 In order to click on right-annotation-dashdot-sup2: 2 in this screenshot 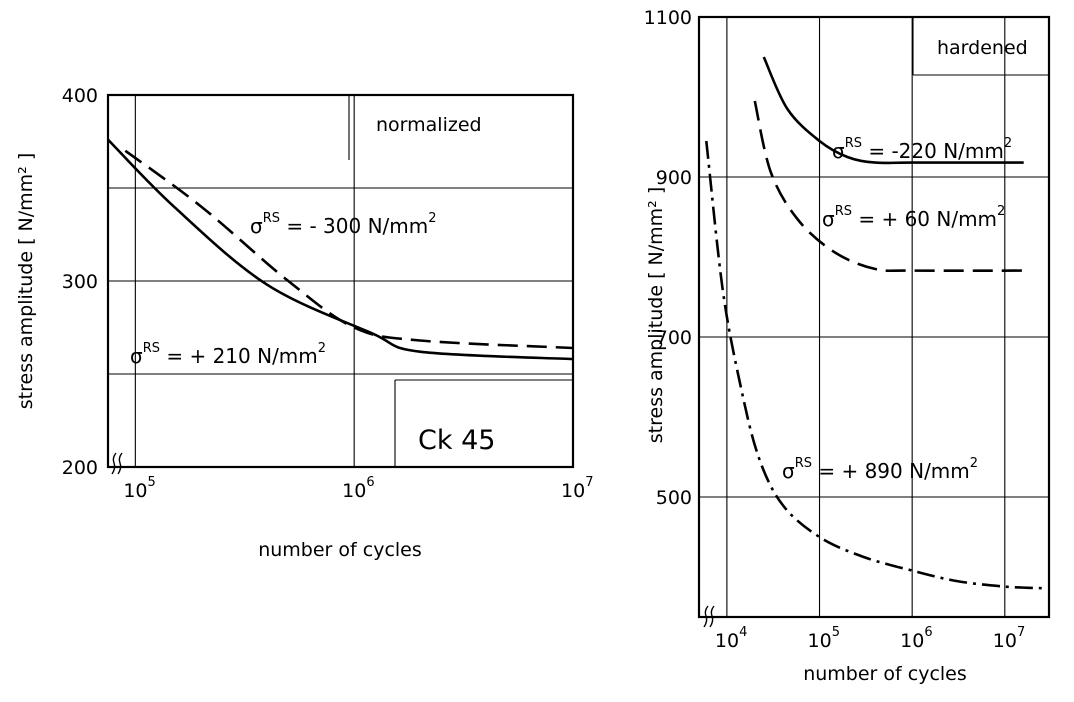, I will do `click(974, 463)`.